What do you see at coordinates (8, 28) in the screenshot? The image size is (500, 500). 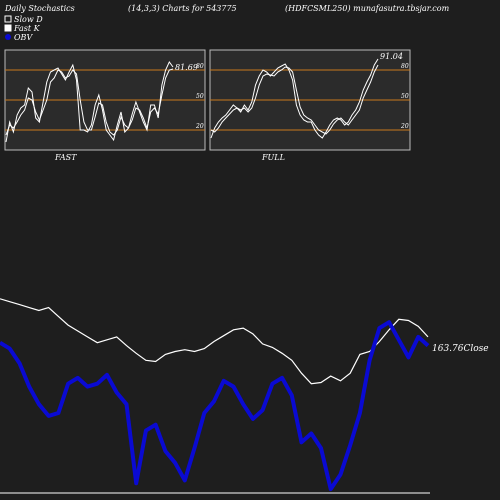 I see `legend-fast-k-swatch` at bounding box center [8, 28].